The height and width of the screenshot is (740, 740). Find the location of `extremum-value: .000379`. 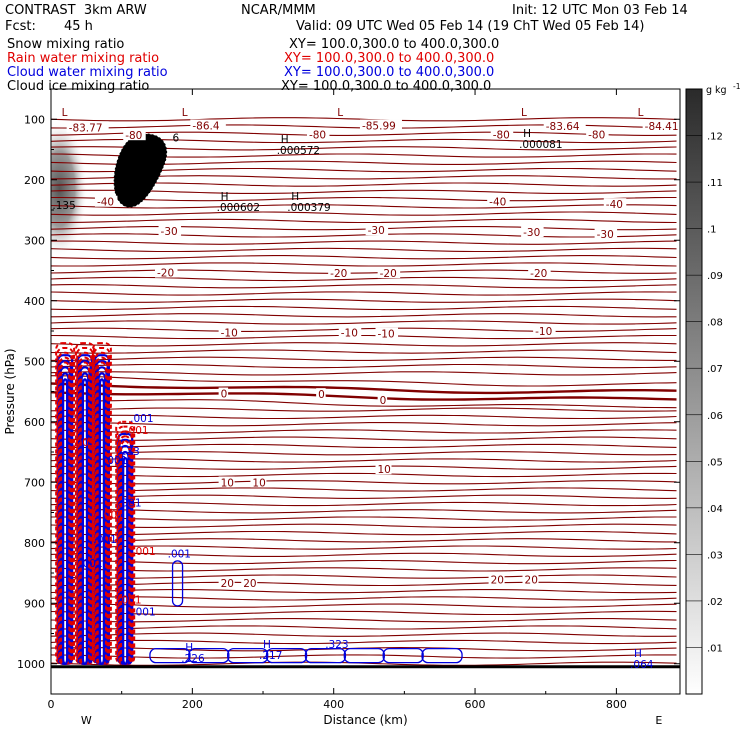

extremum-value: .000379 is located at coordinates (308, 208).